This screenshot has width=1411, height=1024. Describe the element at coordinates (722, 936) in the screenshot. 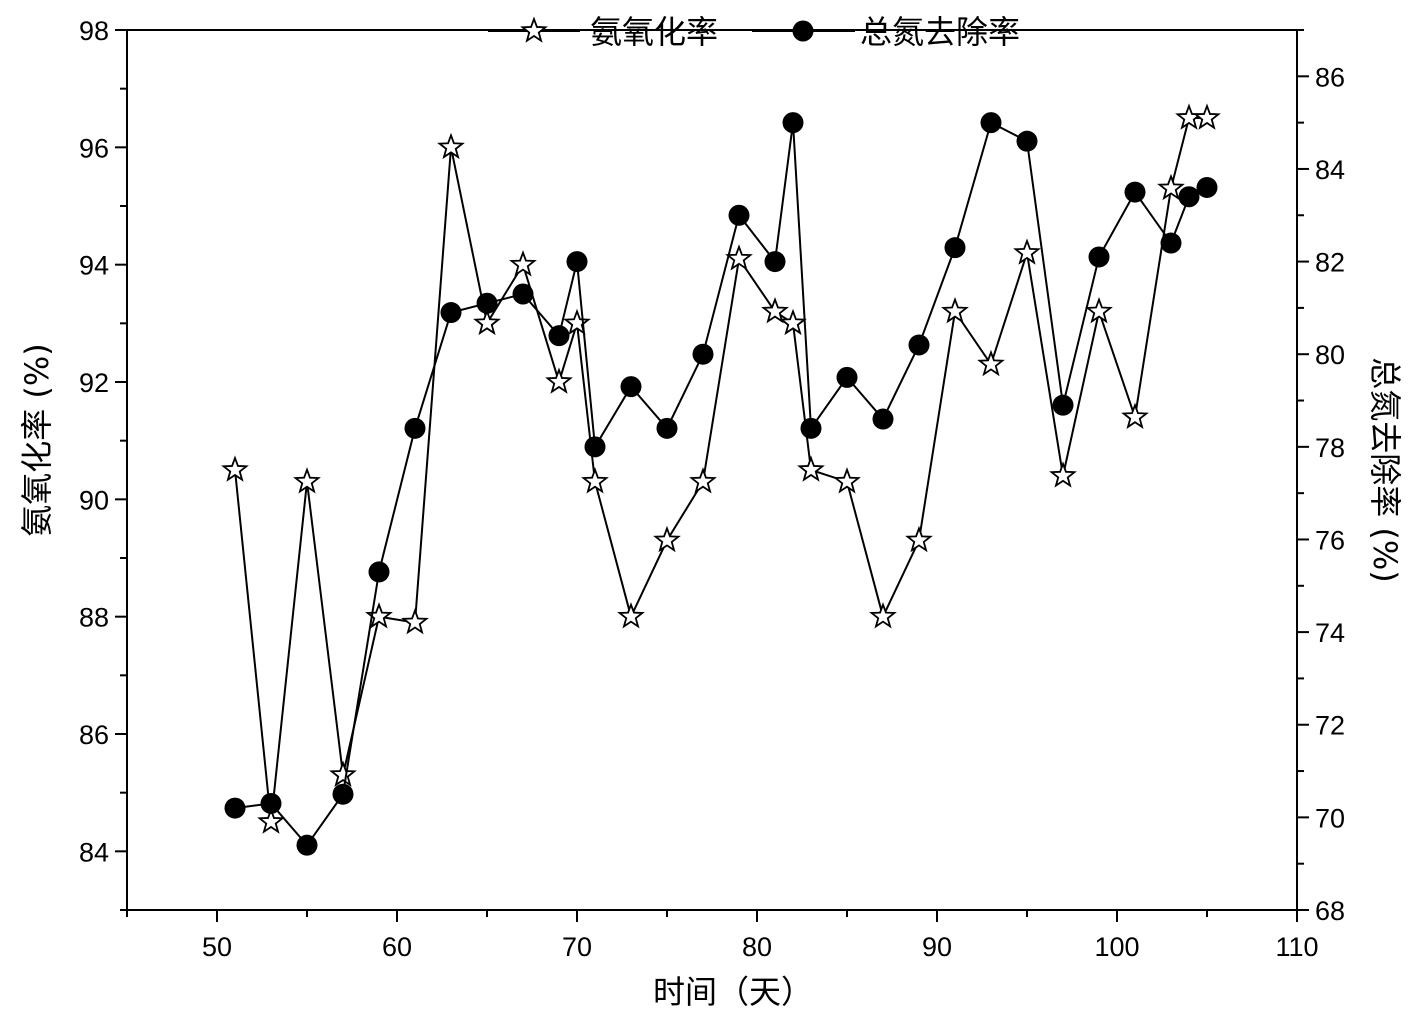

I see `x-axis: 50 60 70 80 90 100 110` at that location.